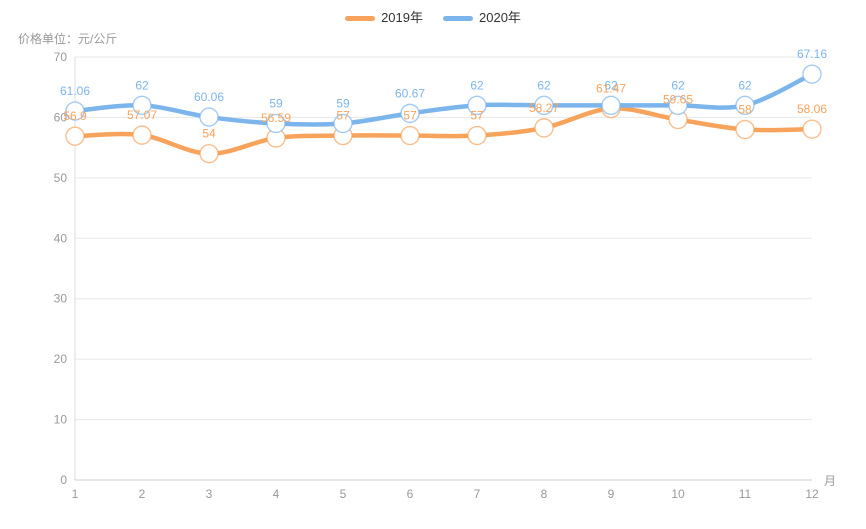 The image size is (866, 529). What do you see at coordinates (477, 494) in the screenshot?
I see `x-axis-tick-label: 7` at bounding box center [477, 494].